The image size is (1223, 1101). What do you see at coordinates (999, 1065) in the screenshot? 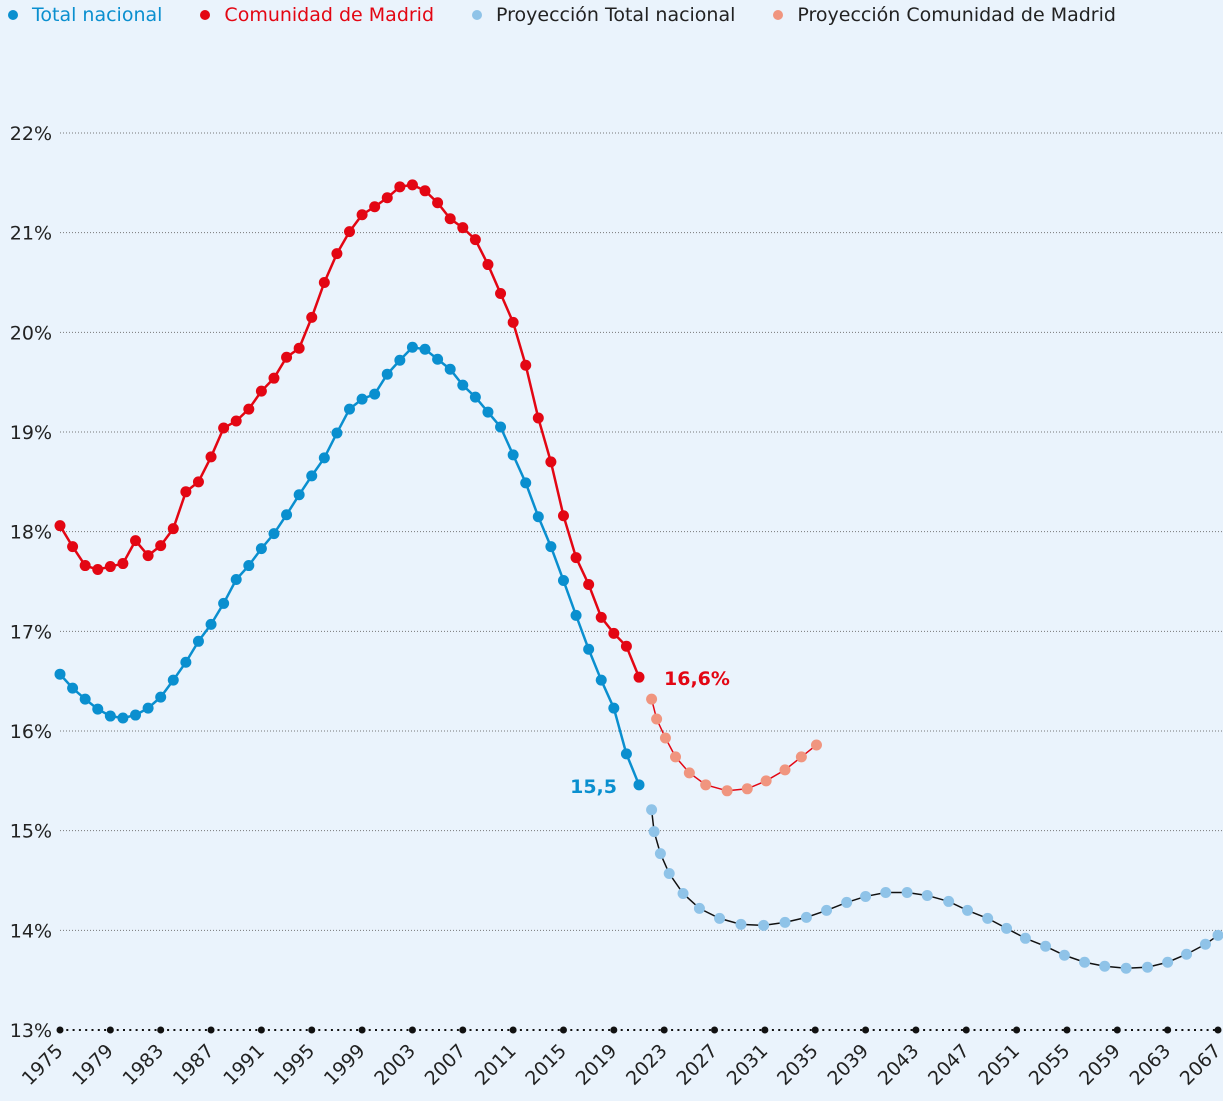
I see `x-tick-label: 2051` at bounding box center [999, 1065].